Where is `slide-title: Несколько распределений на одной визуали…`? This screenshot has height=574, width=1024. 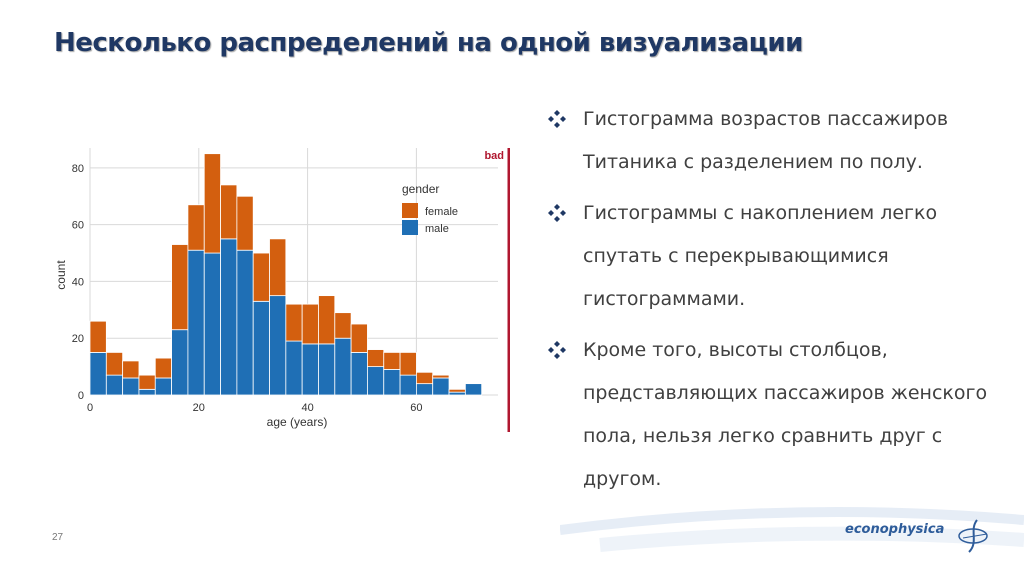 slide-title: Несколько распределений на одной визуали… is located at coordinates (428, 43).